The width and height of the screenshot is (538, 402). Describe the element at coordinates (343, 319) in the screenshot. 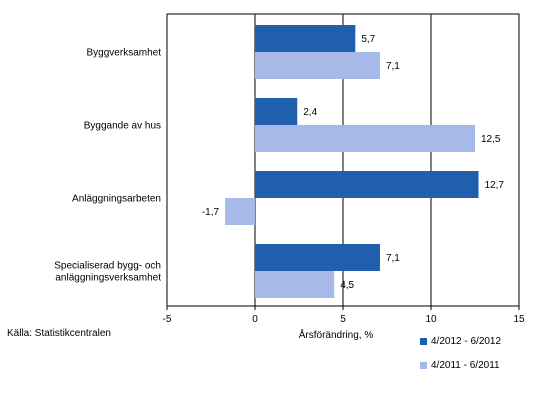

I see `x-tick-label: 5` at that location.